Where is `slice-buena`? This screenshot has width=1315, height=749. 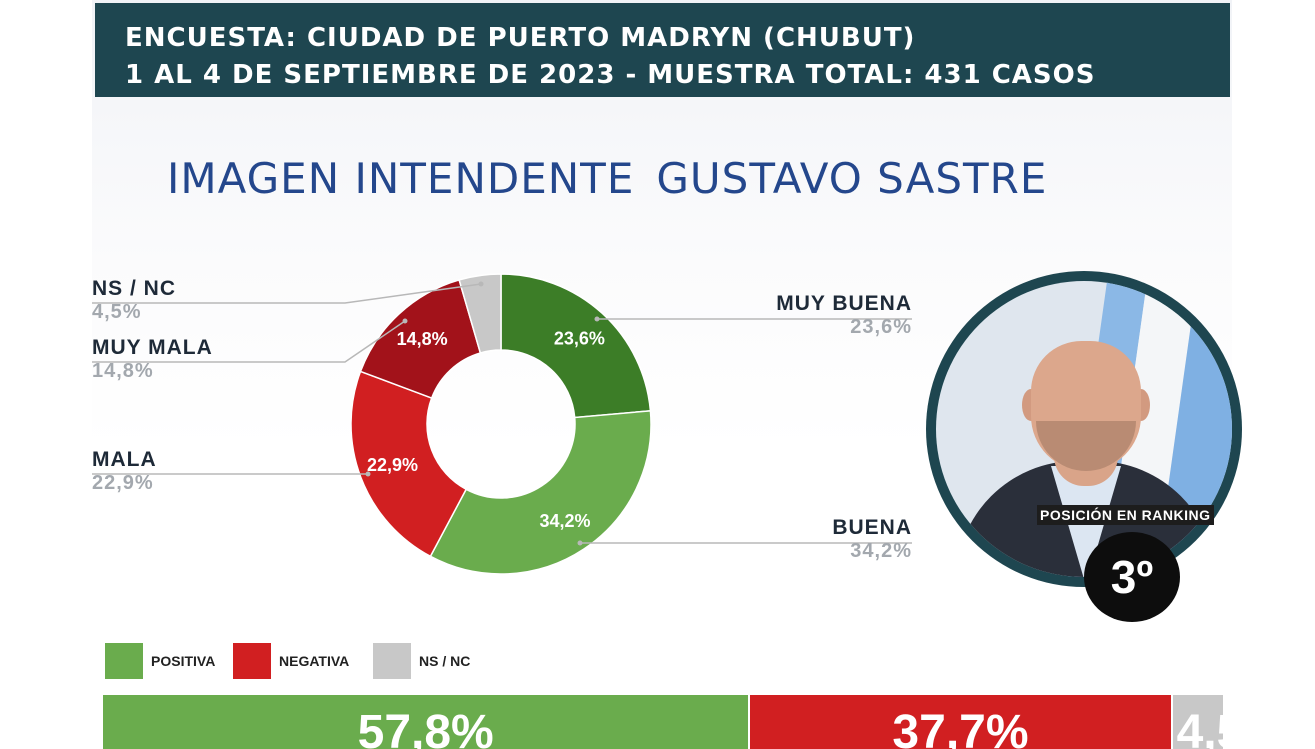 slice-buena is located at coordinates (540, 492).